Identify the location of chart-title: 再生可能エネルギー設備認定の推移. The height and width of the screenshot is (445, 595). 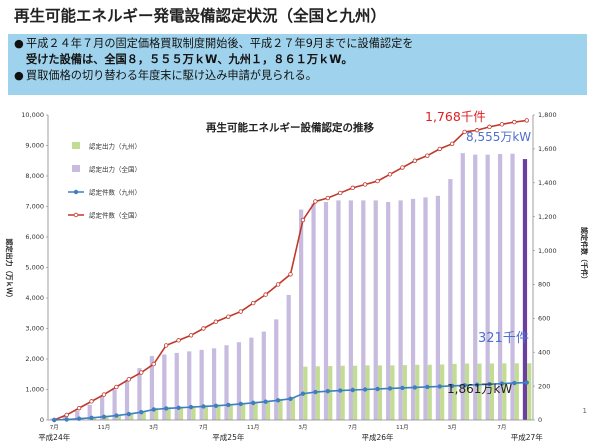
(290, 127).